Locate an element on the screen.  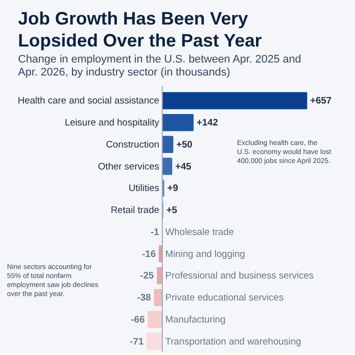
y-tick-label: Private educational services is located at coordinates (224, 298).